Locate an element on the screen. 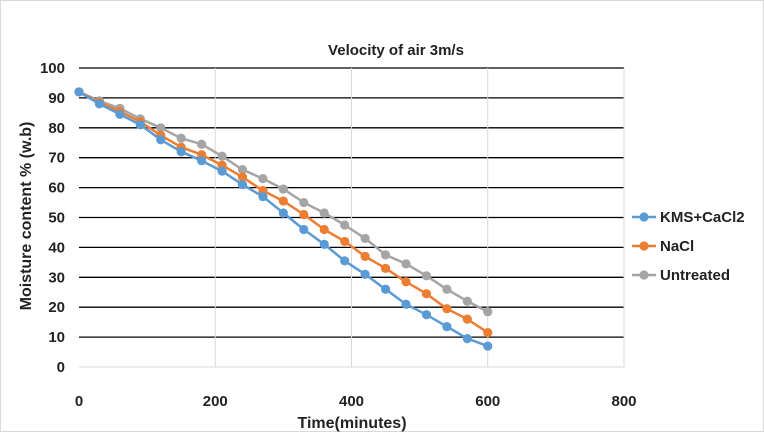 This screenshot has height=438, width=764. legend-item: KMS+CaCl2 is located at coordinates (688, 217).